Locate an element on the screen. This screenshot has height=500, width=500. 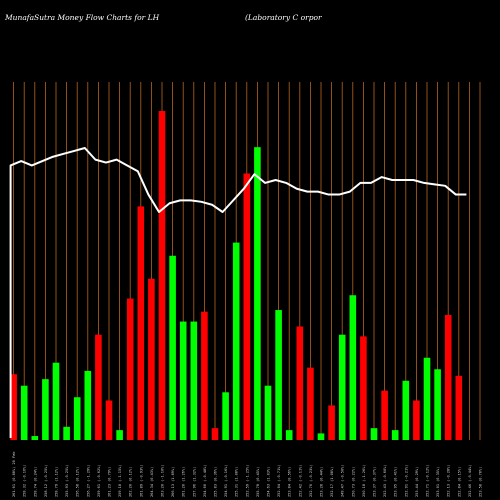
x-tick-label: 253.01 (0.35%) is located at coordinates (438, 482).